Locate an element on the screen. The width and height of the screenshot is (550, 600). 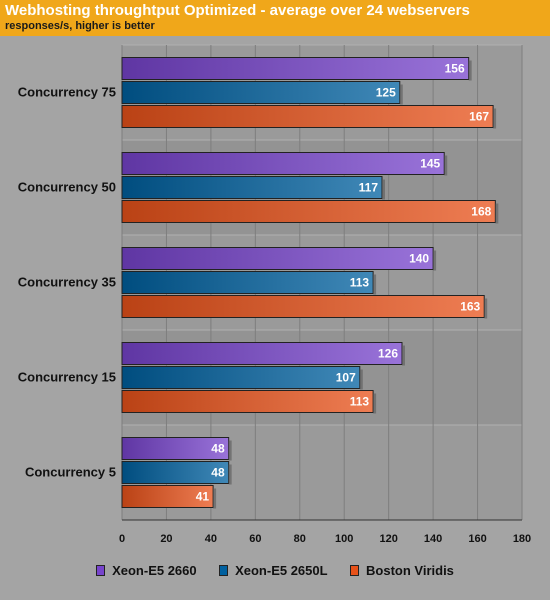
value-label: 126 is located at coordinates (388, 354).